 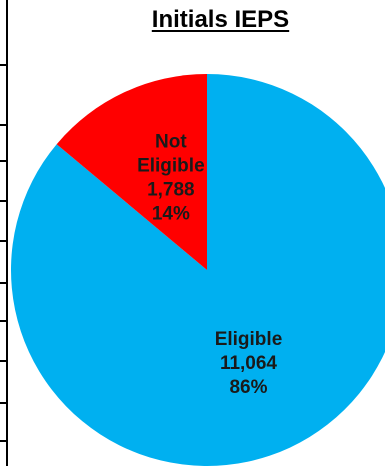 What do you see at coordinates (171, 214) in the screenshot?
I see `data-label-line: 14%` at bounding box center [171, 214].